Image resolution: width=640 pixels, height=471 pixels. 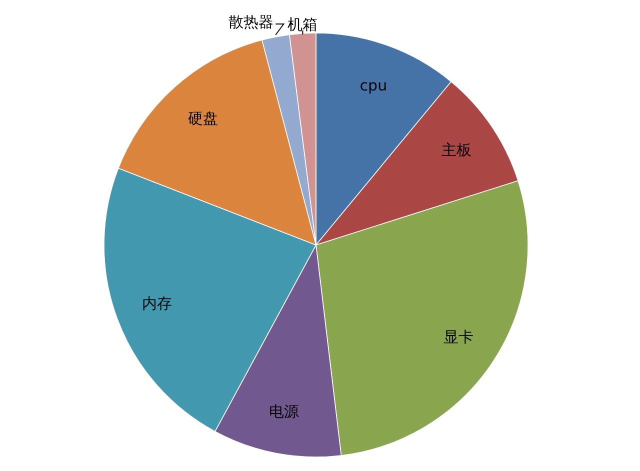 What do you see at coordinates (459, 337) in the screenshot?
I see `slice-label: 显卡` at bounding box center [459, 337].